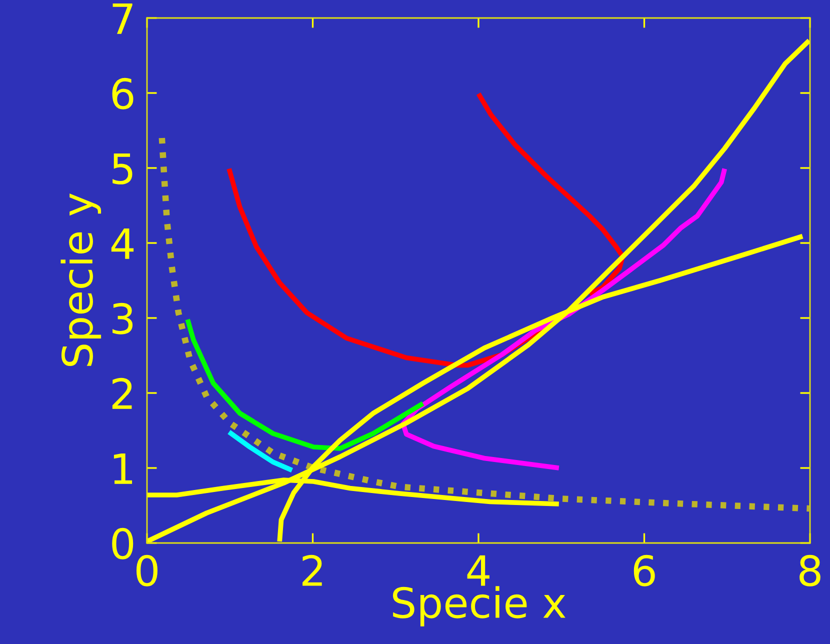 The width and height of the screenshot is (830, 644). I want to click on x-tick-label: 2, so click(312, 570).